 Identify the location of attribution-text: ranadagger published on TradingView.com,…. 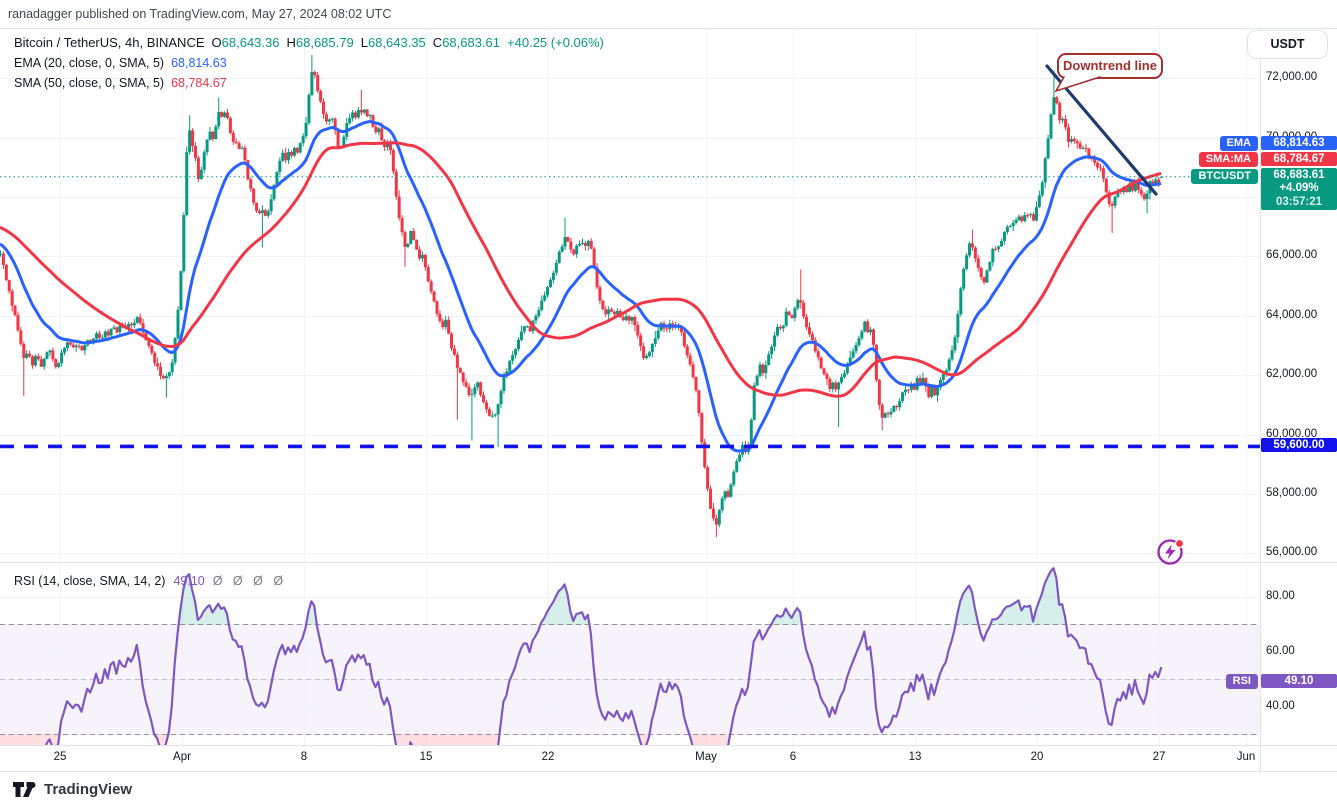
(200, 14).